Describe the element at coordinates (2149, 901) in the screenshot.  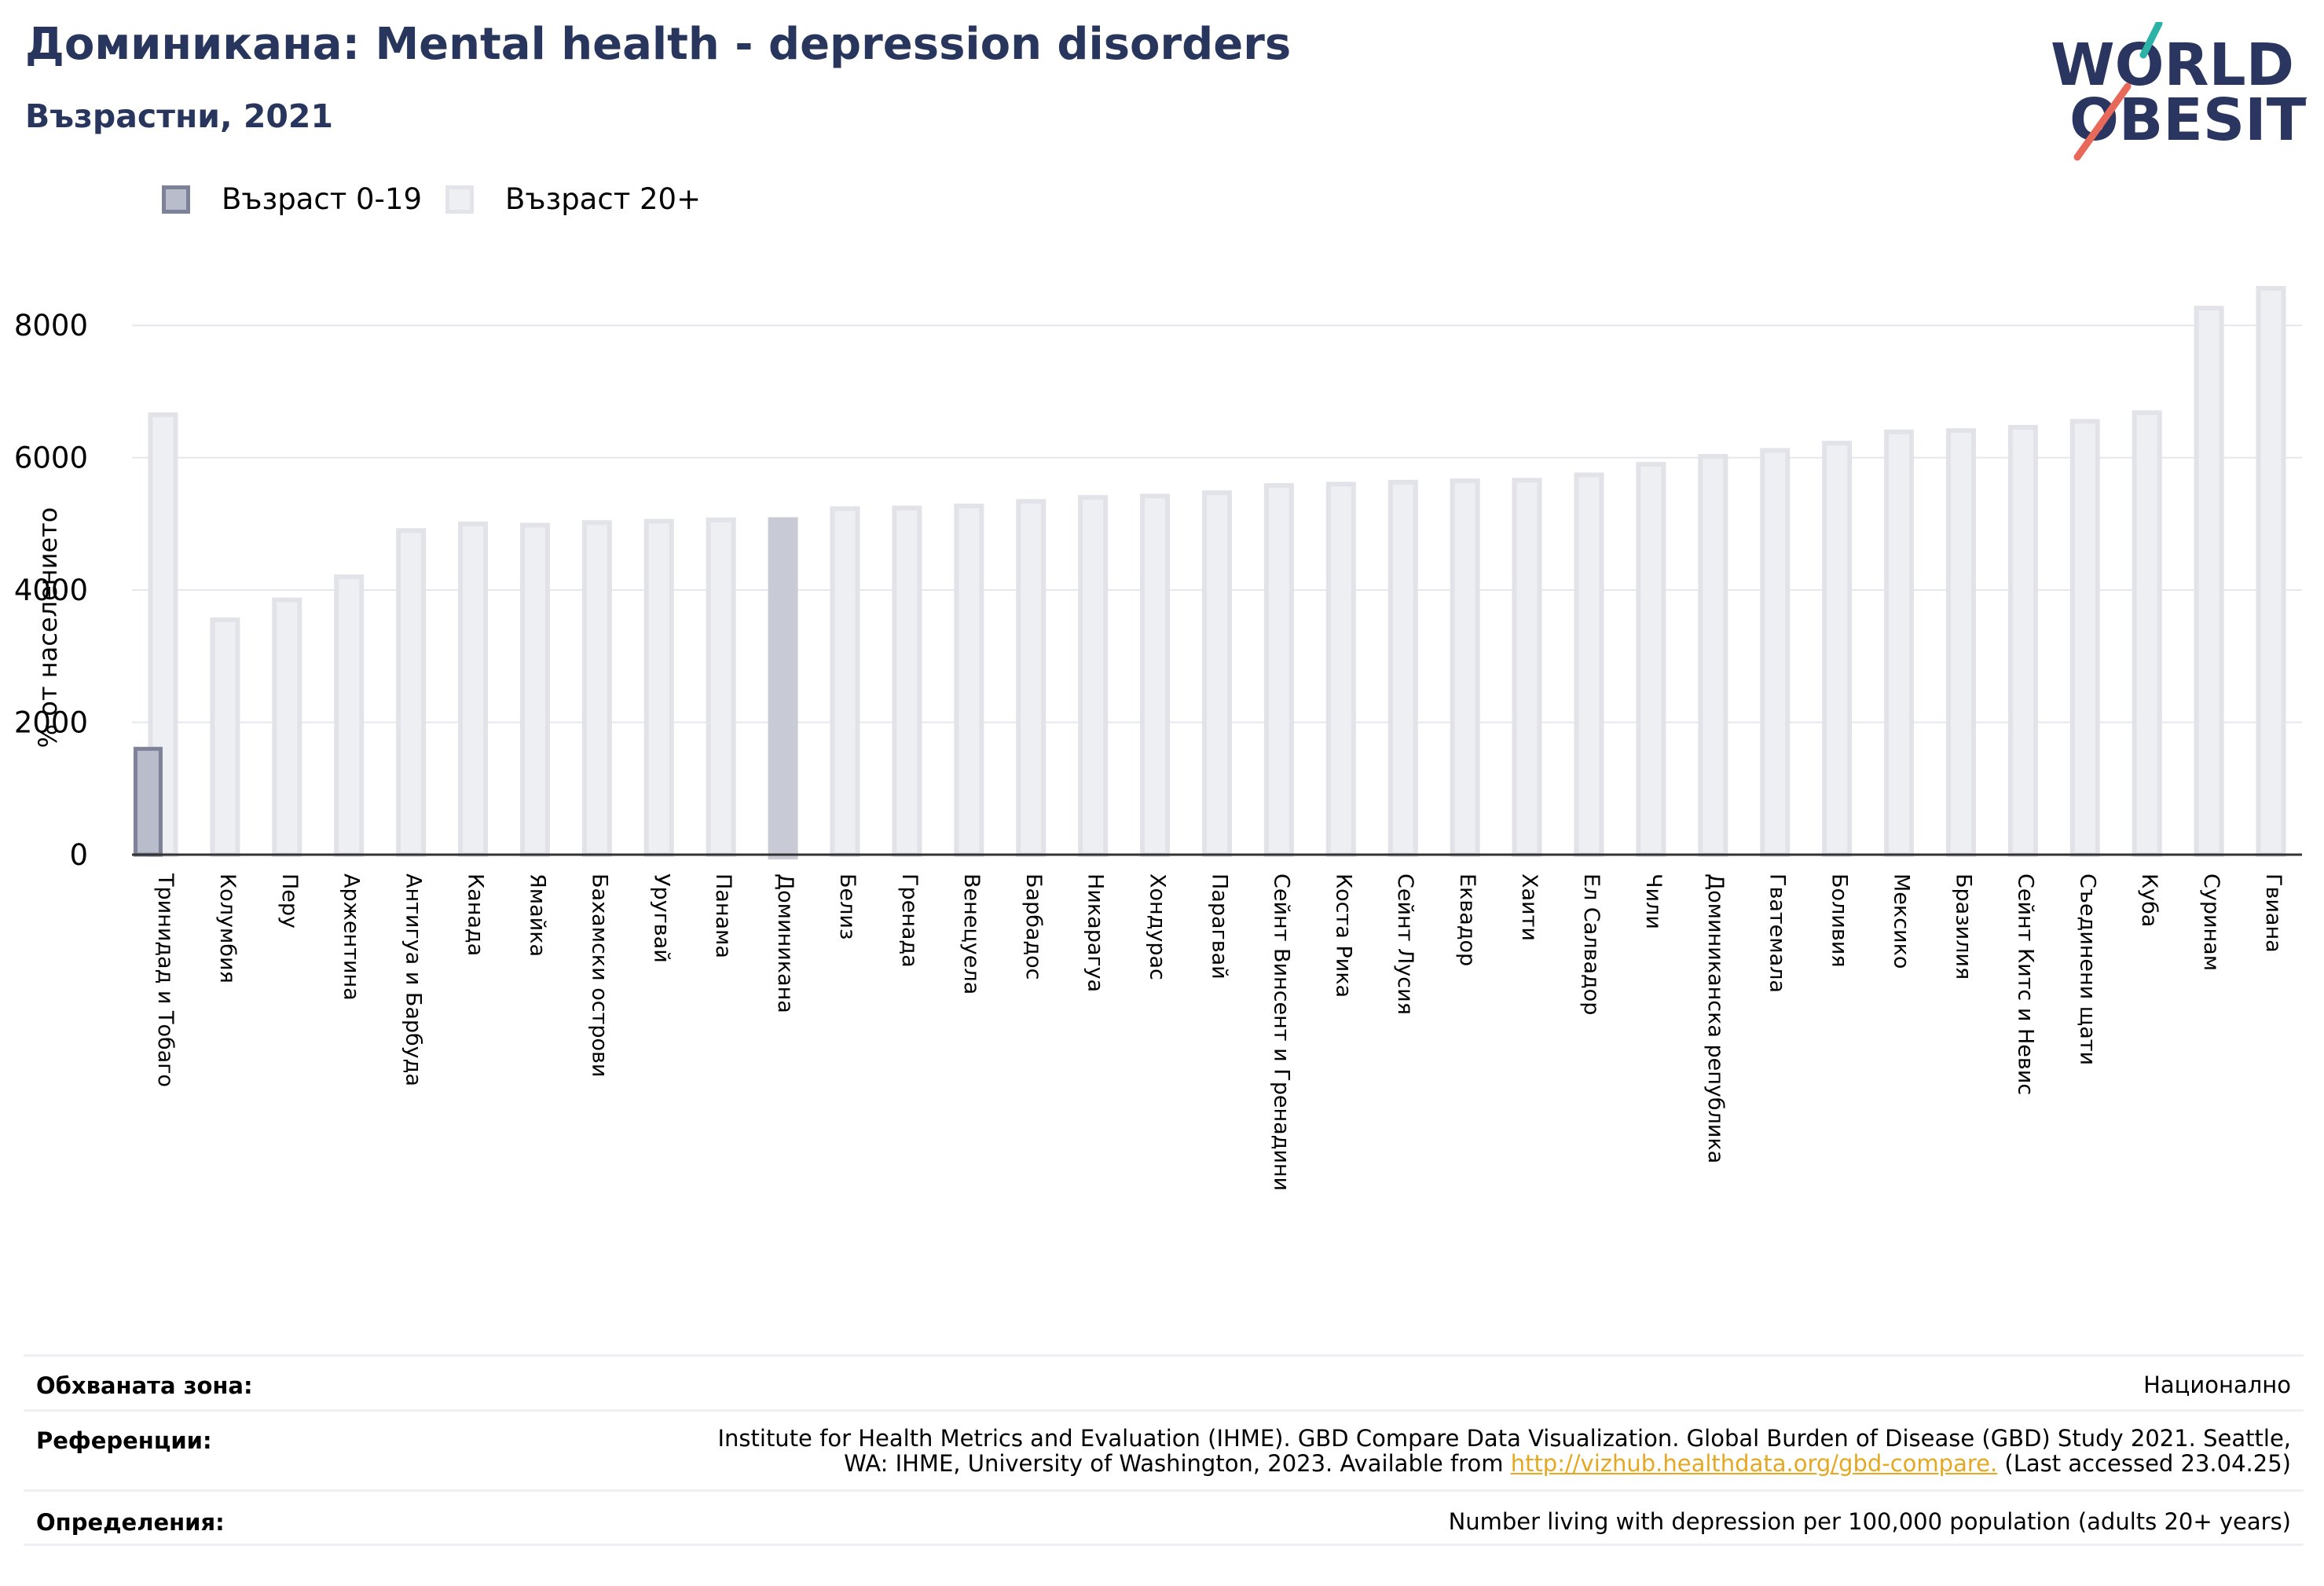
I see `x-tick-label: Куба` at that location.